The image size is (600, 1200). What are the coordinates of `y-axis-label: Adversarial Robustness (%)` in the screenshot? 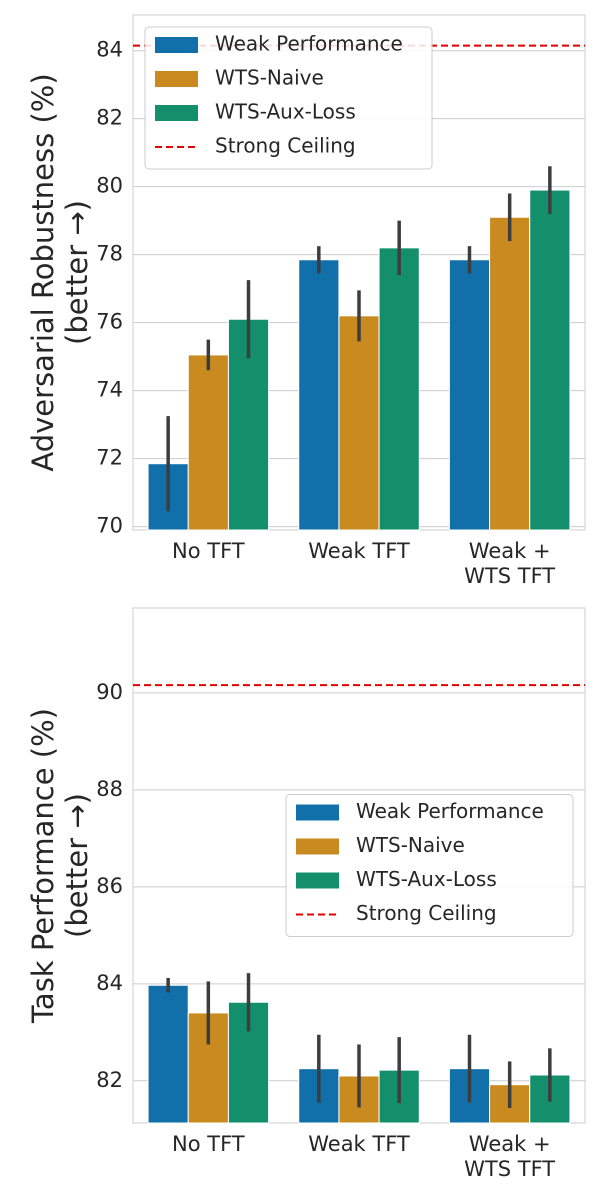 It's located at (43, 272).